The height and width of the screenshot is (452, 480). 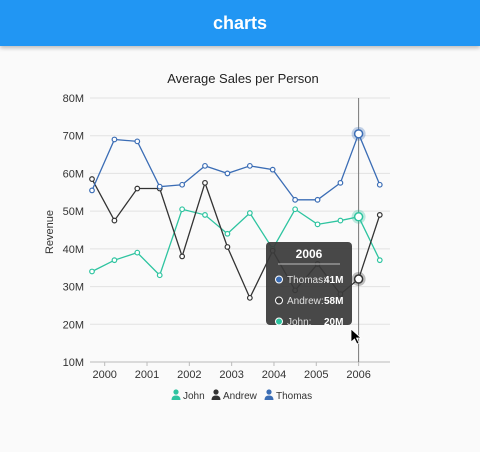 I want to click on y-tick-label: 80M, so click(x=73, y=99).